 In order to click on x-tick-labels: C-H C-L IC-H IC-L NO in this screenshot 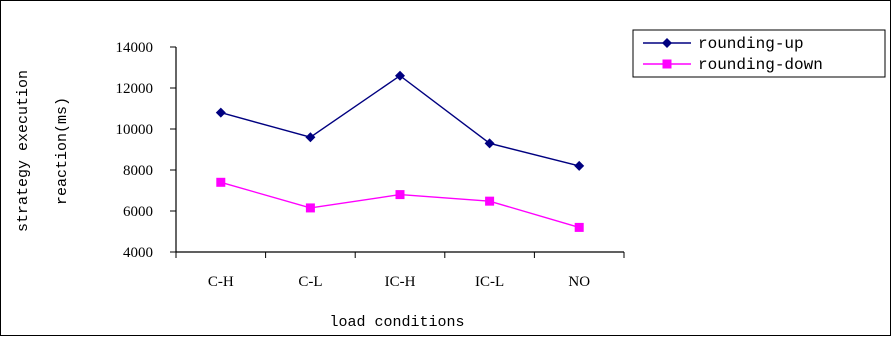, I will do `click(399, 282)`.